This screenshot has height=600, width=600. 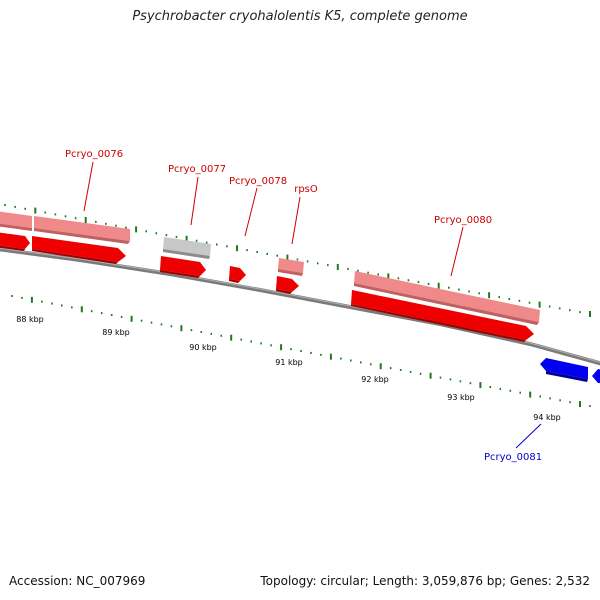 I want to click on scale-label-94kbp: 94 kbp, so click(x=547, y=417).